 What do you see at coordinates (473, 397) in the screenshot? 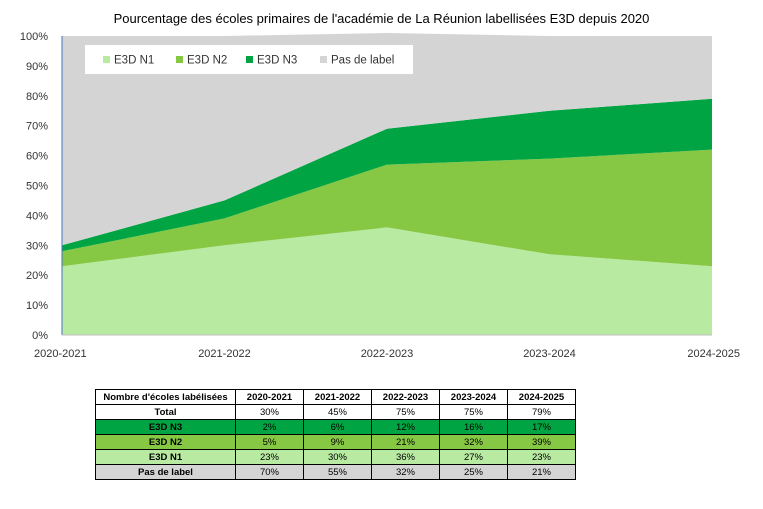
I see `table-col-header: 2023-2024` at bounding box center [473, 397].